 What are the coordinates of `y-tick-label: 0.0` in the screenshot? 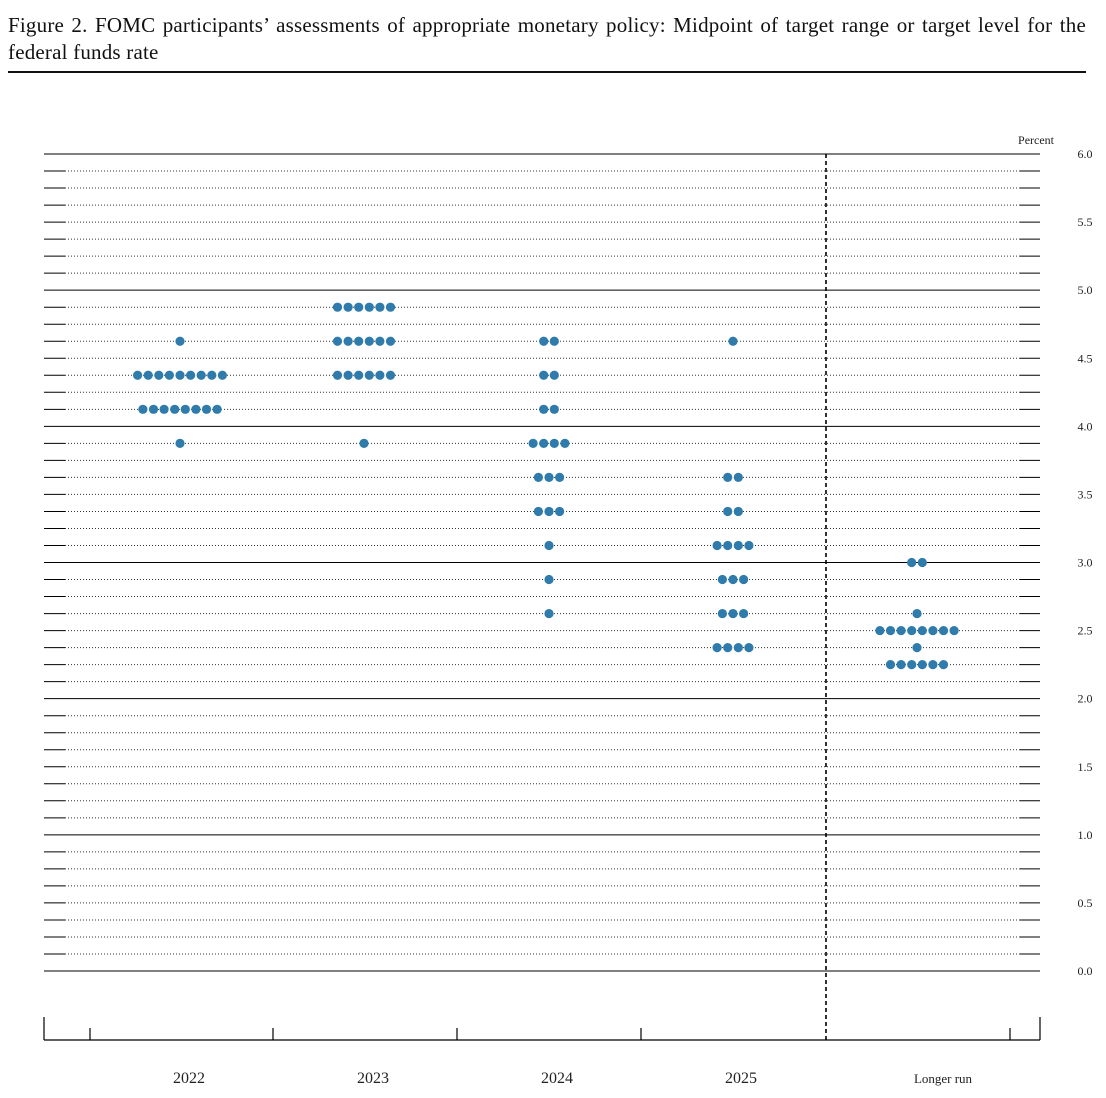 It's located at (1085, 971).